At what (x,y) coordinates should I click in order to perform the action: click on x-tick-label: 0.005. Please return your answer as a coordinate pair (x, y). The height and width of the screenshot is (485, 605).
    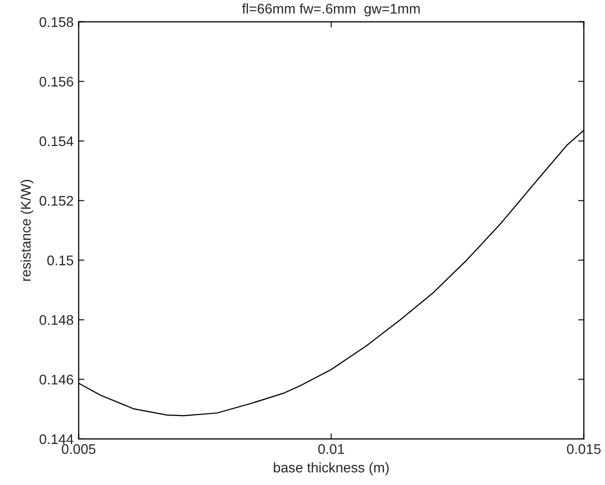
    Looking at the image, I should click on (79, 449).